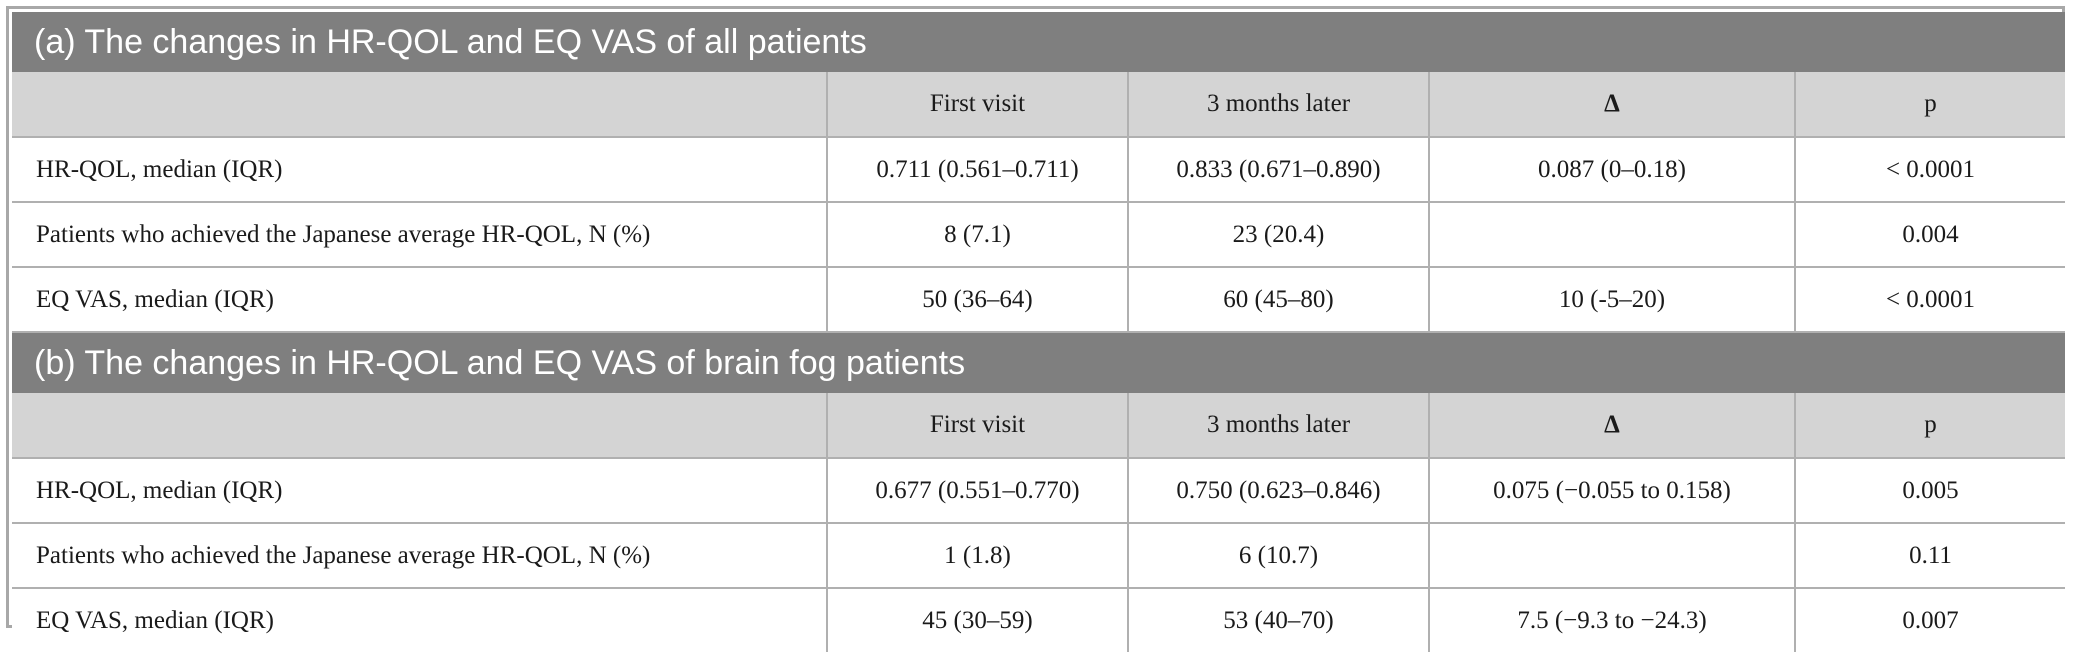 This screenshot has height=652, width=2073. I want to click on table-cell: 0.711 (0.561–0.711), so click(978, 170).